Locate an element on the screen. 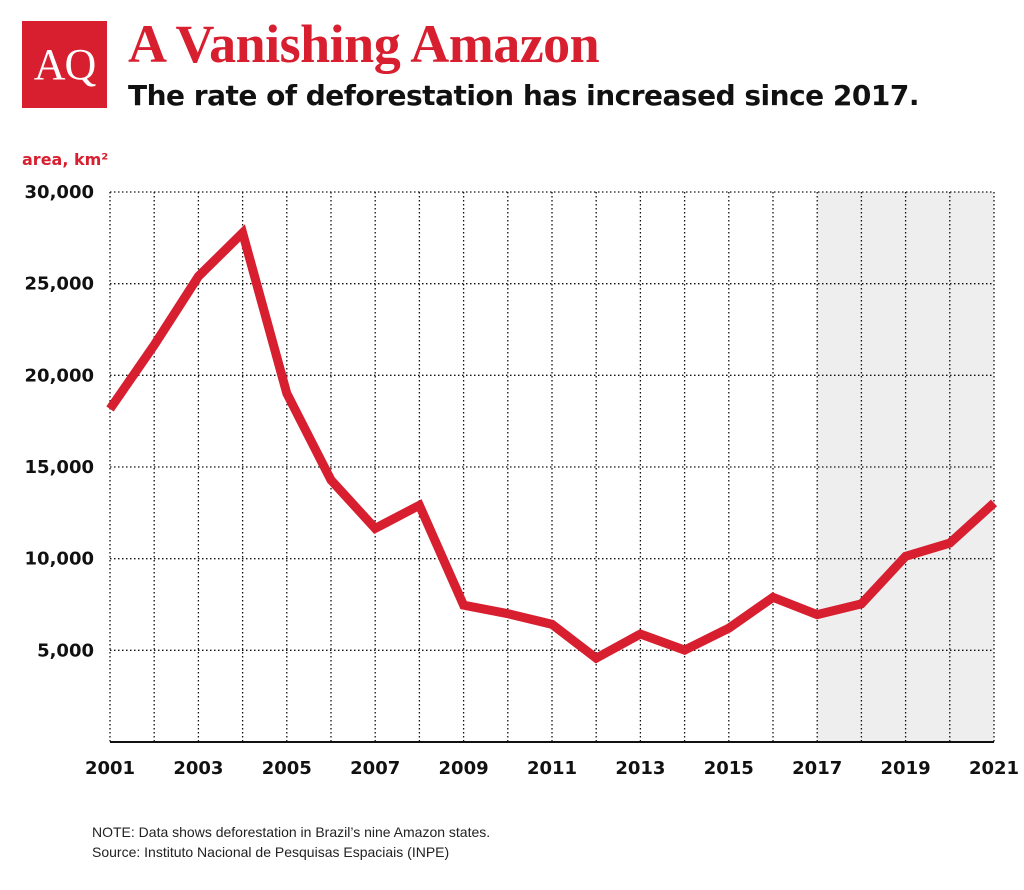 This screenshot has width=1024, height=890. y-axis-label: area, km² is located at coordinates (65, 159).